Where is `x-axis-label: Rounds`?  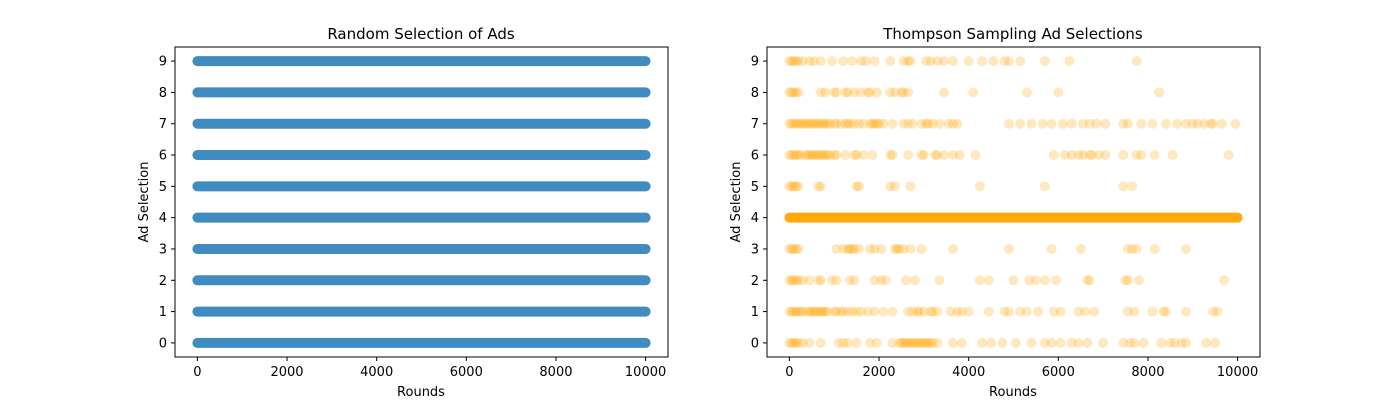 x-axis-label: Rounds is located at coordinates (421, 392).